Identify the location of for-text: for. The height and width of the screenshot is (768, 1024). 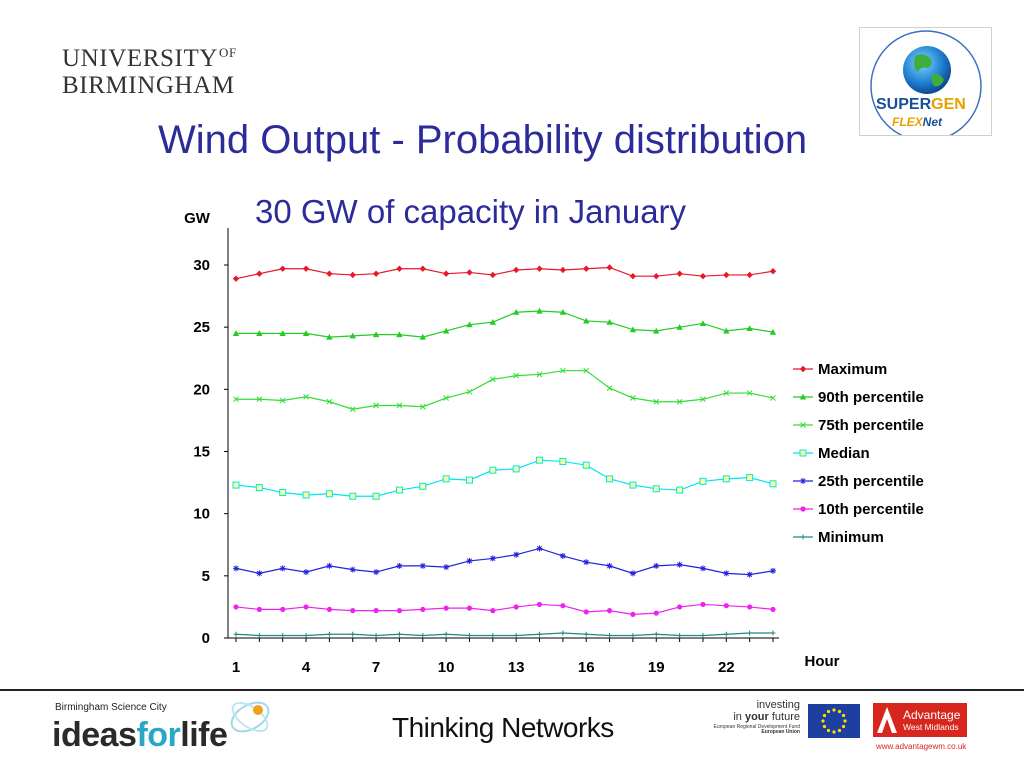
(158, 735).